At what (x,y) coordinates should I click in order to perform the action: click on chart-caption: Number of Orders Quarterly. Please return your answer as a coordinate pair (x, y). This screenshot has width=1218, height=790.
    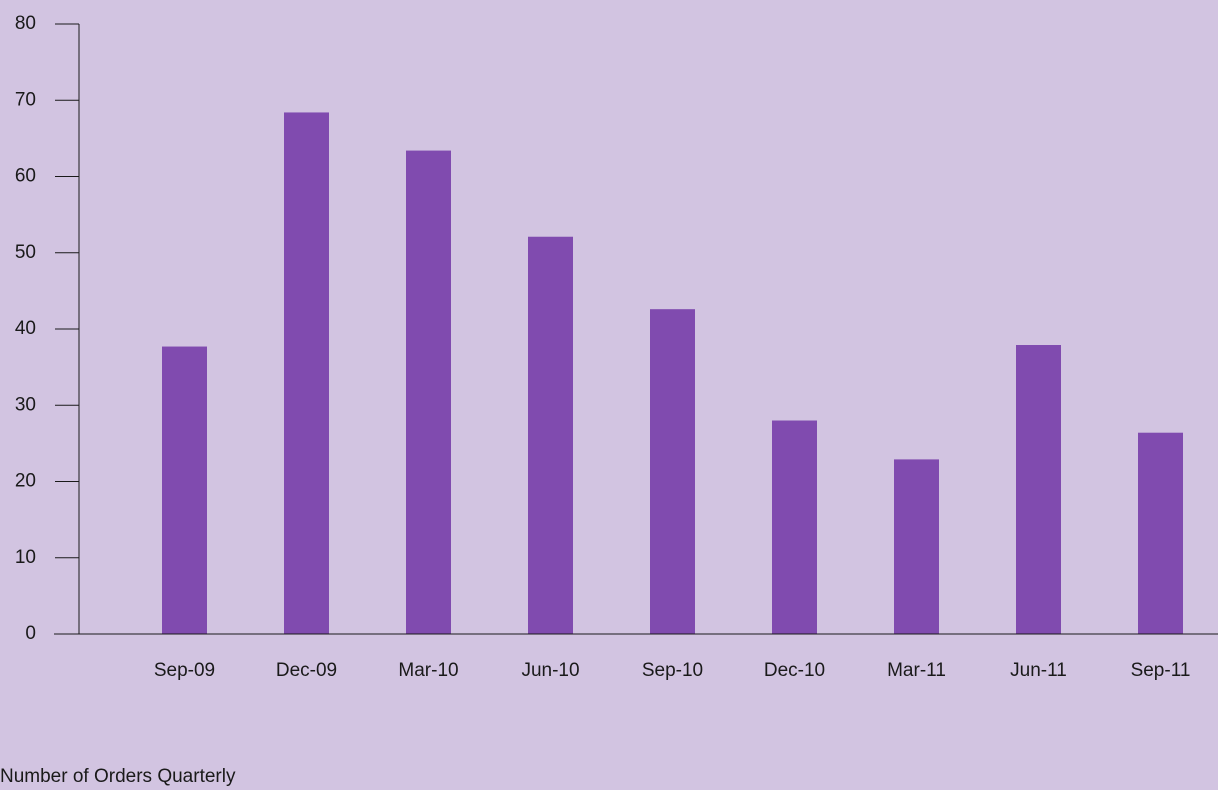
    Looking at the image, I should click on (118, 776).